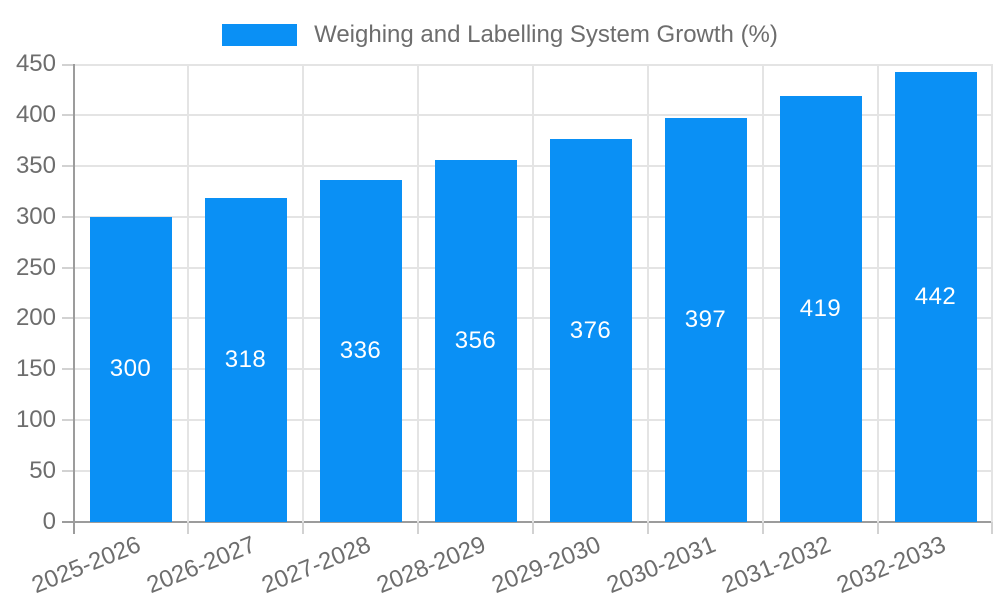  What do you see at coordinates (42, 471) in the screenshot?
I see `y-tick-label: 50` at bounding box center [42, 471].